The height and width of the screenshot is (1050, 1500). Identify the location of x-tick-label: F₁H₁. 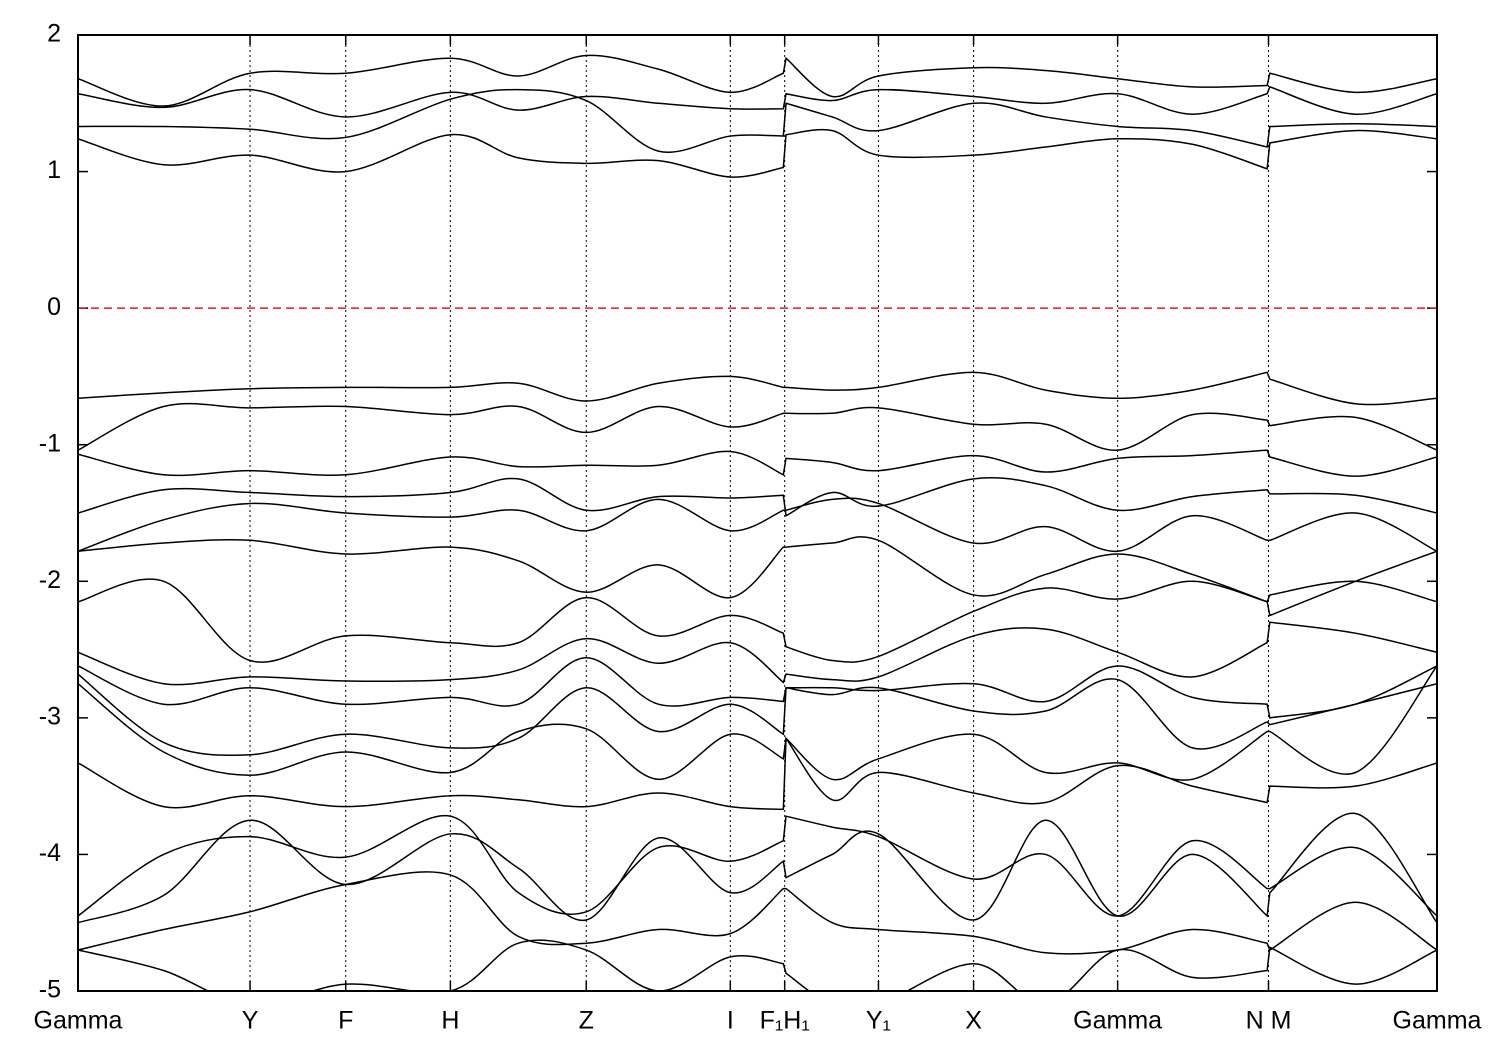
(785, 1021).